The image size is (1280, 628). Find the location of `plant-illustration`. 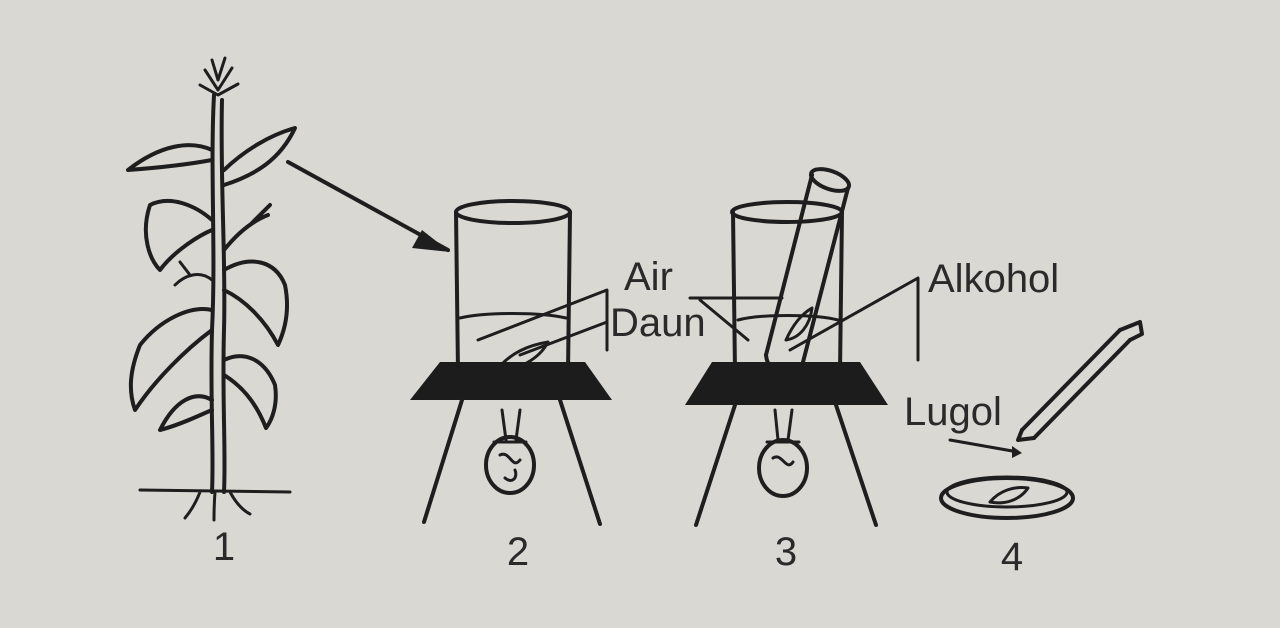

plant-illustration is located at coordinates (211, 289).